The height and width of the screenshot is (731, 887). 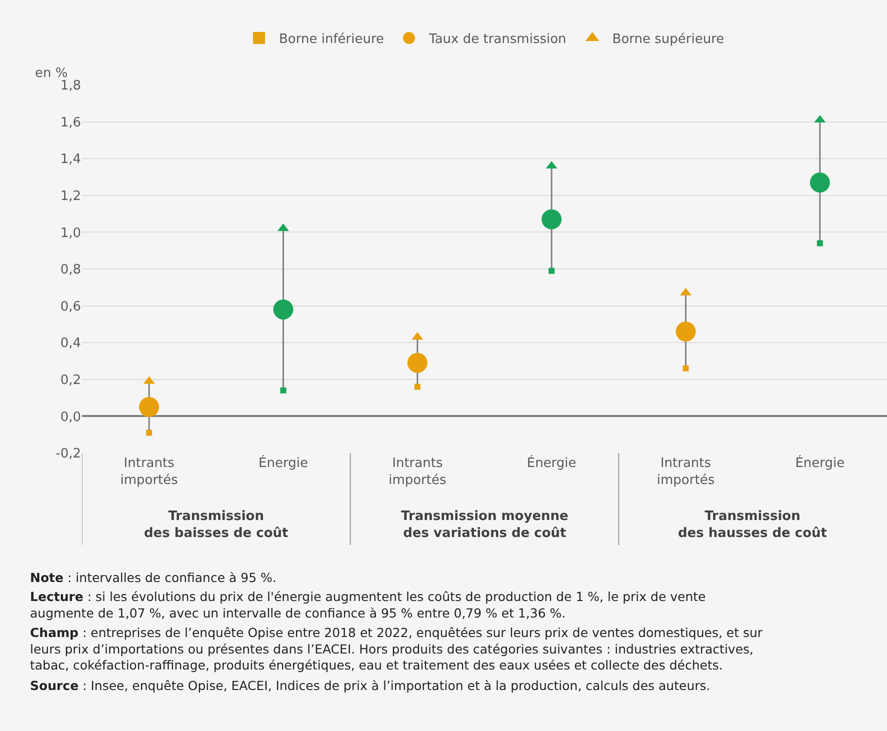 What do you see at coordinates (70, 86) in the screenshot?
I see `y-tick-label: 1,8` at bounding box center [70, 86].